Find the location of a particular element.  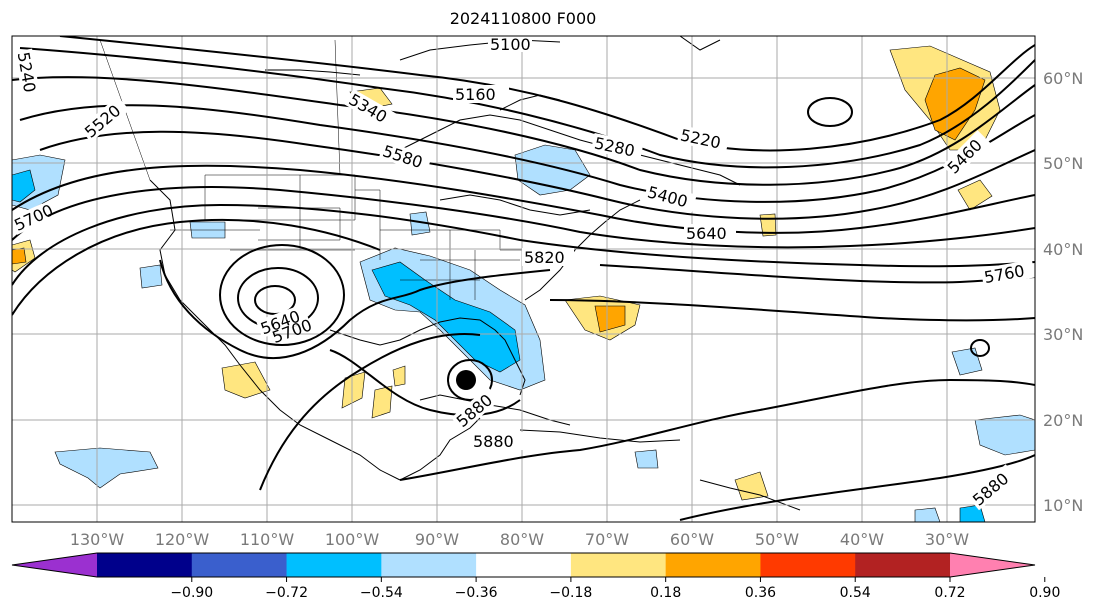

hurricane-center-marker is located at coordinates (466, 380).